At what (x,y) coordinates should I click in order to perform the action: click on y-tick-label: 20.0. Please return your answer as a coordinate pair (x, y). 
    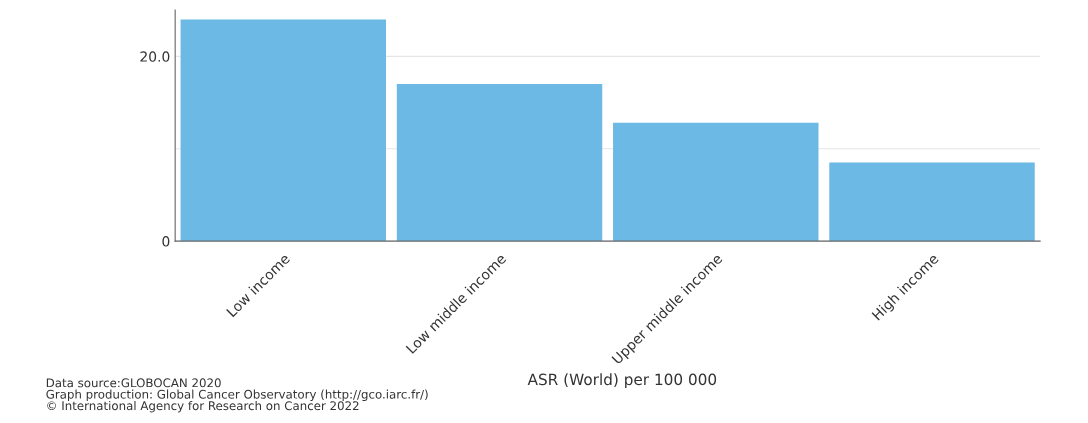
    Looking at the image, I should click on (155, 56).